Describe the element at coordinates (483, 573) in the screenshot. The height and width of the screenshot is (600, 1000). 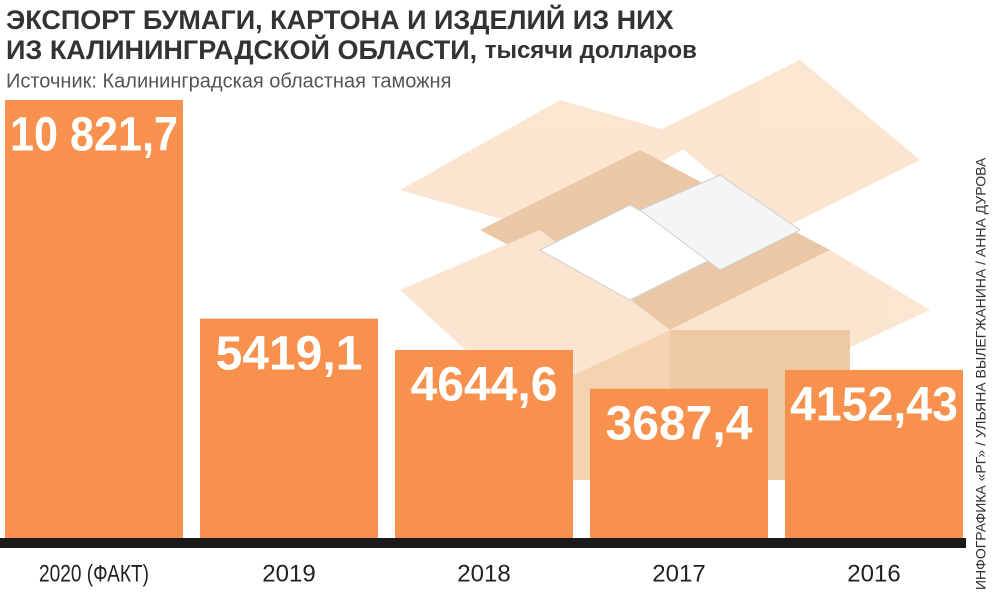
I see `x-tick-label: 2018` at that location.